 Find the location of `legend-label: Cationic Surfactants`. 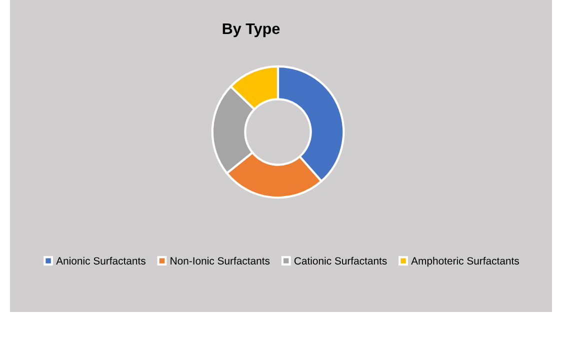

legend-label: Cationic Surfactants is located at coordinates (340, 260).